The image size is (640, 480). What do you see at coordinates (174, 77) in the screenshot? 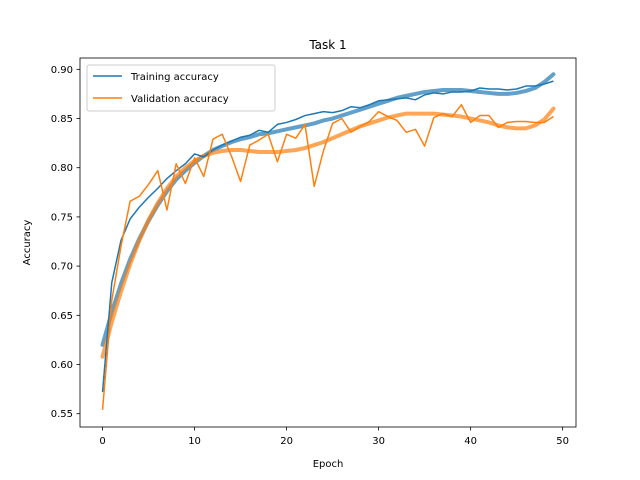
I see `legend-label-training: Training accuracy` at bounding box center [174, 77].